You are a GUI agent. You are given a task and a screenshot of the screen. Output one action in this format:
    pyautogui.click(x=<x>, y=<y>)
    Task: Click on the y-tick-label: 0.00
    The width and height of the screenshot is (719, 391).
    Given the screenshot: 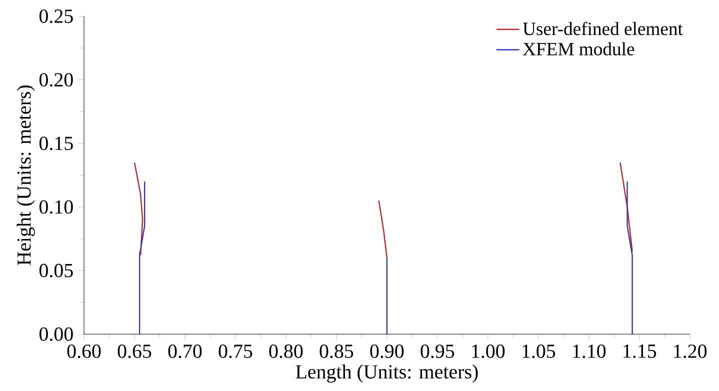 What is the action you would take?
    pyautogui.click(x=56, y=334)
    